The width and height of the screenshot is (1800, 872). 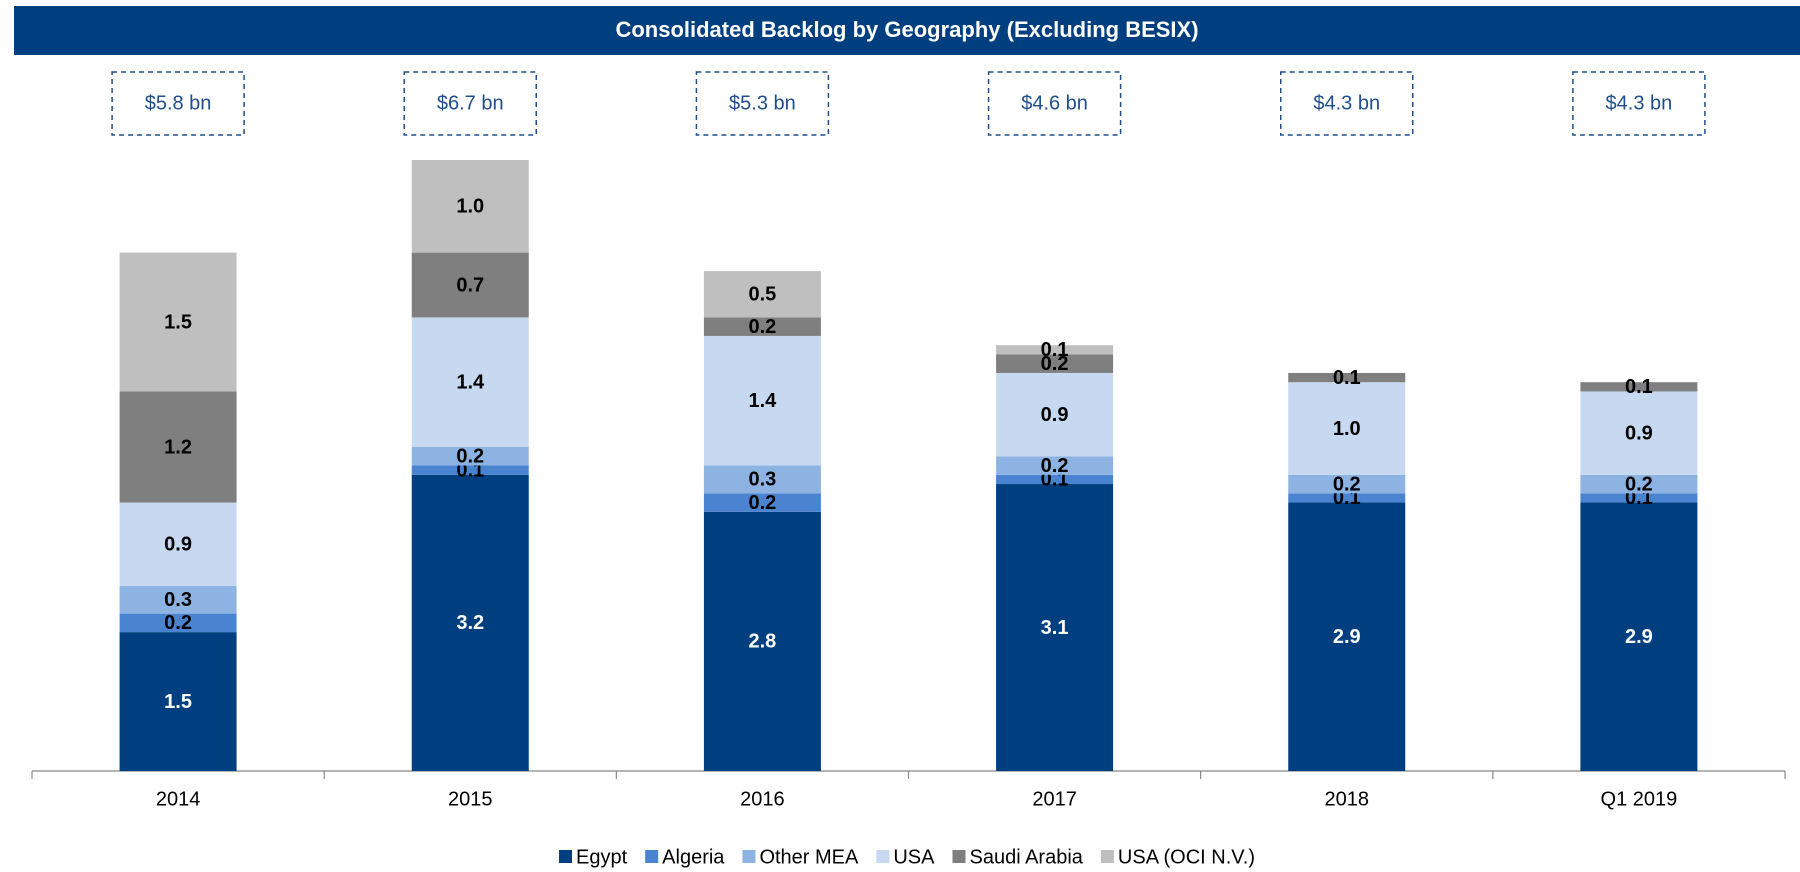 What do you see at coordinates (914, 857) in the screenshot?
I see `legend-label: USA` at bounding box center [914, 857].